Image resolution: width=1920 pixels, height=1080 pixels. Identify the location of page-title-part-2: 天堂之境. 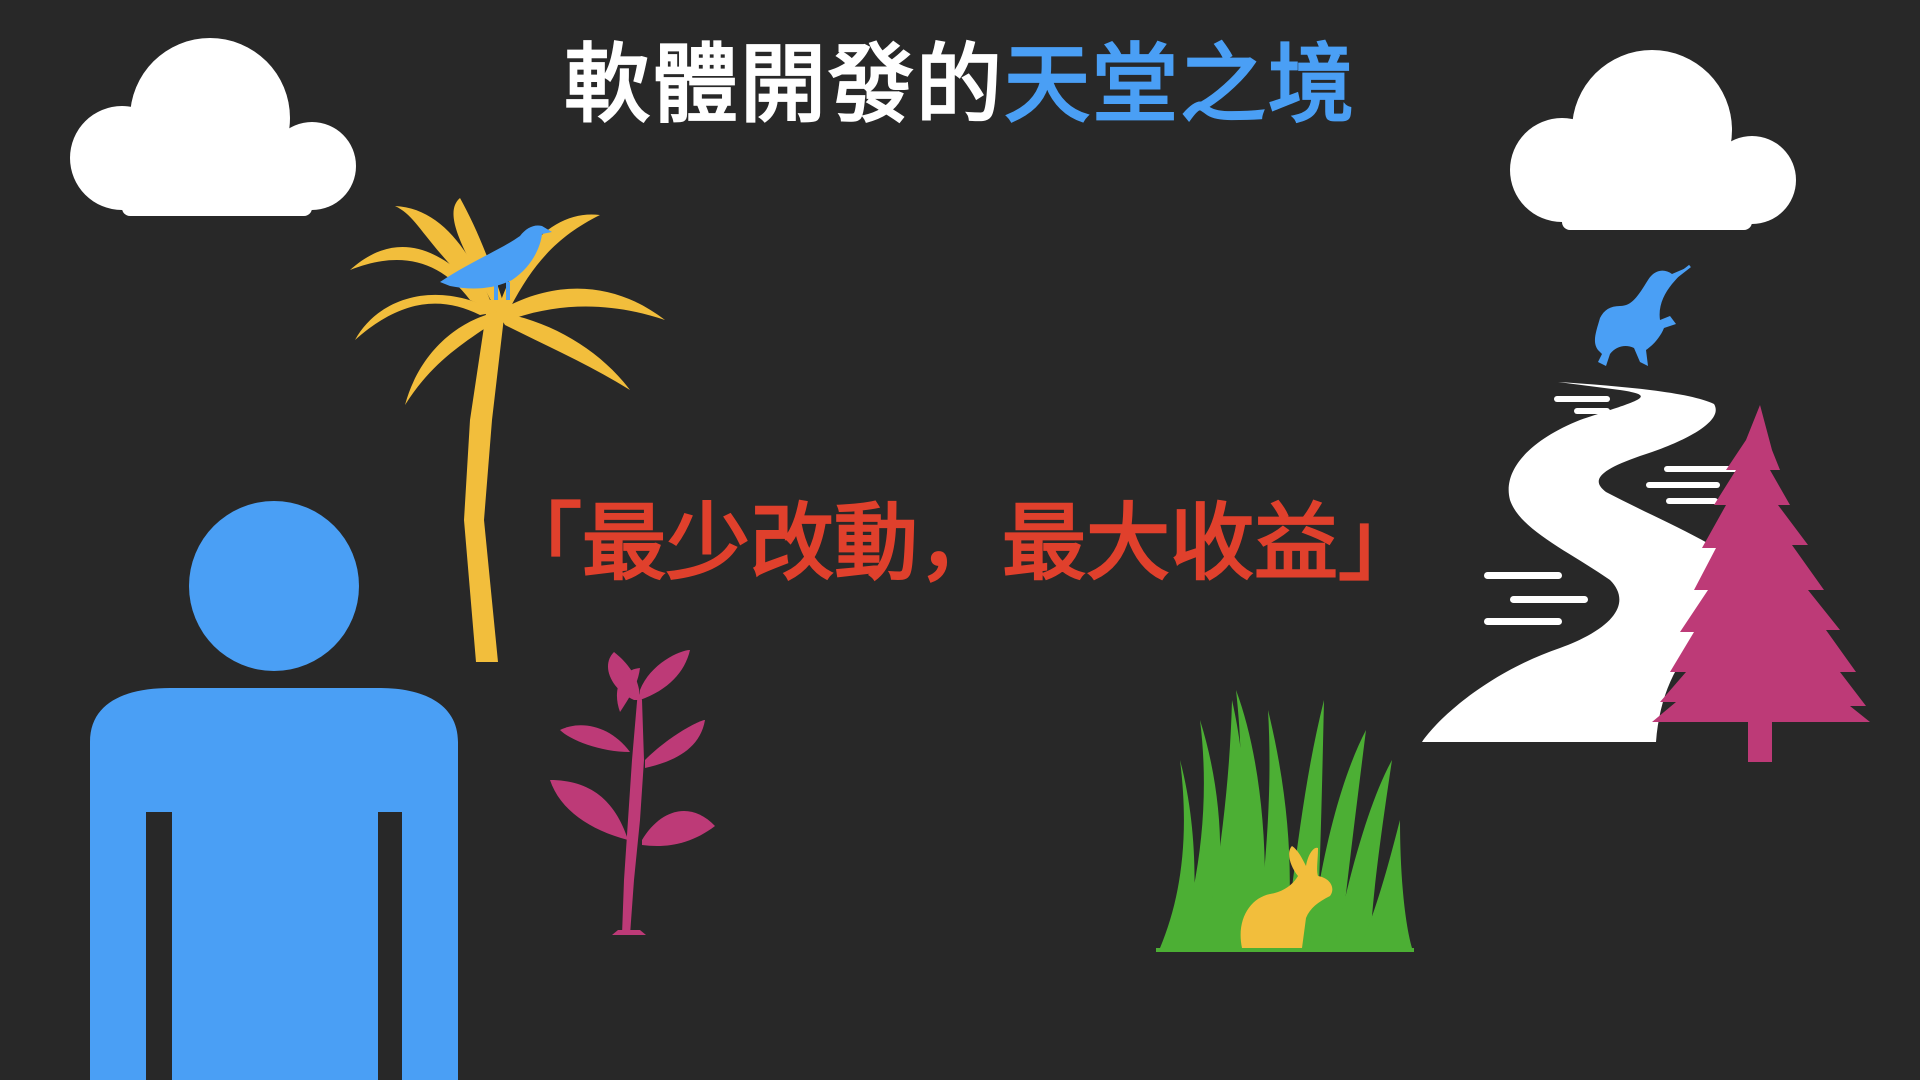
(1180, 85).